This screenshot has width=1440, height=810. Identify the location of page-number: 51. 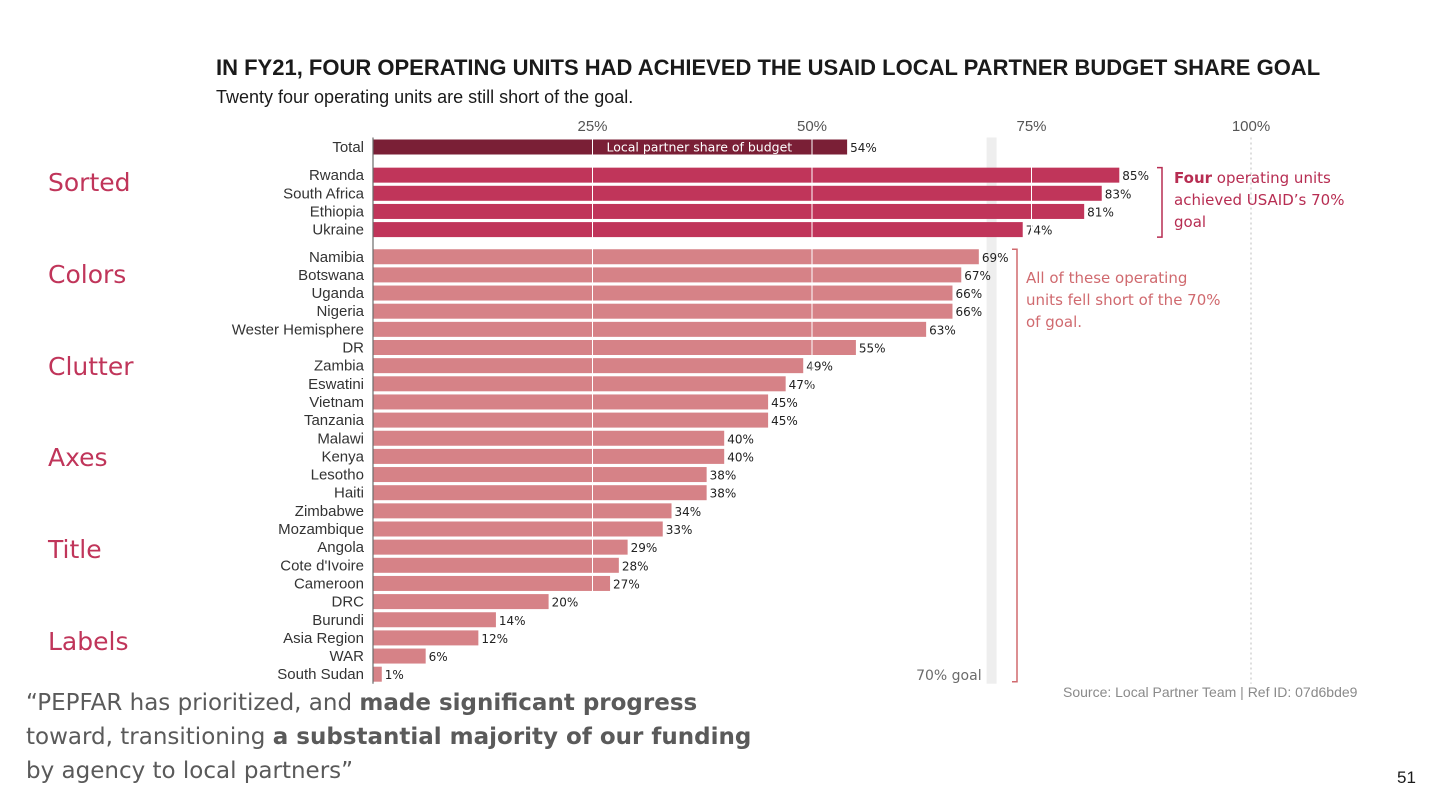
(1406, 777).